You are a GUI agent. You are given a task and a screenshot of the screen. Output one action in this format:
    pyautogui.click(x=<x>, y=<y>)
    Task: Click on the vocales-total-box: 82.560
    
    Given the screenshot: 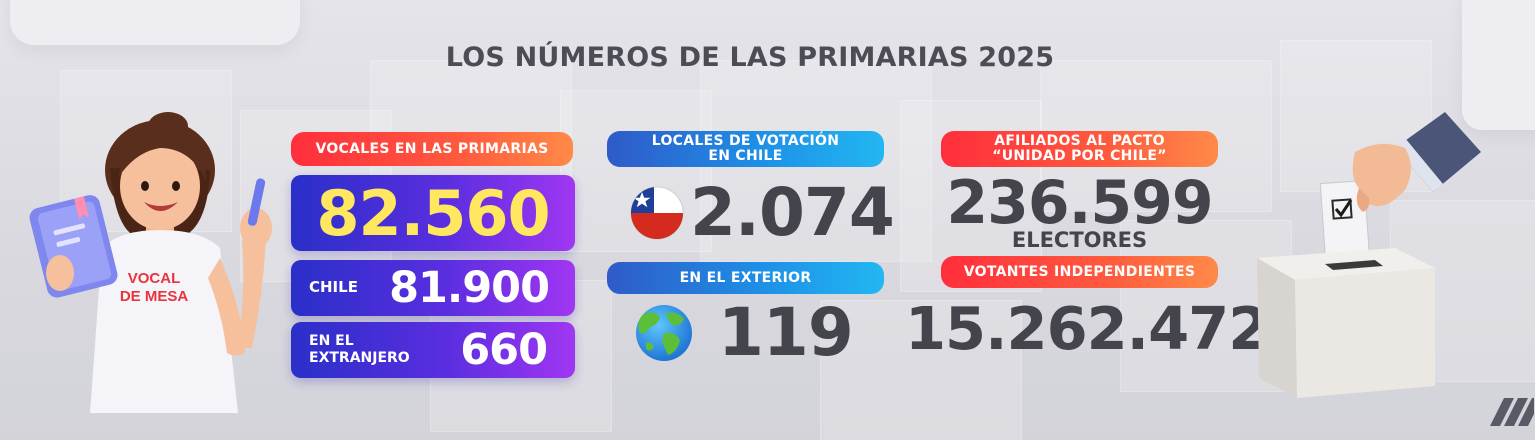 What is the action you would take?
    pyautogui.click(x=433, y=213)
    